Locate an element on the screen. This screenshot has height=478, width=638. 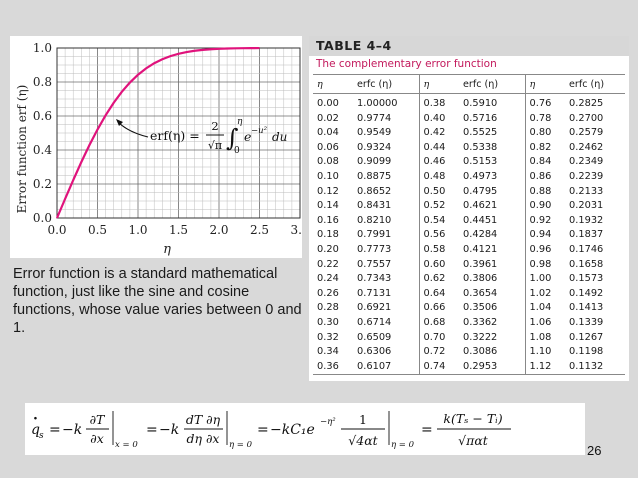
eq-frac2-num: dT ∂η is located at coordinates (203, 419).